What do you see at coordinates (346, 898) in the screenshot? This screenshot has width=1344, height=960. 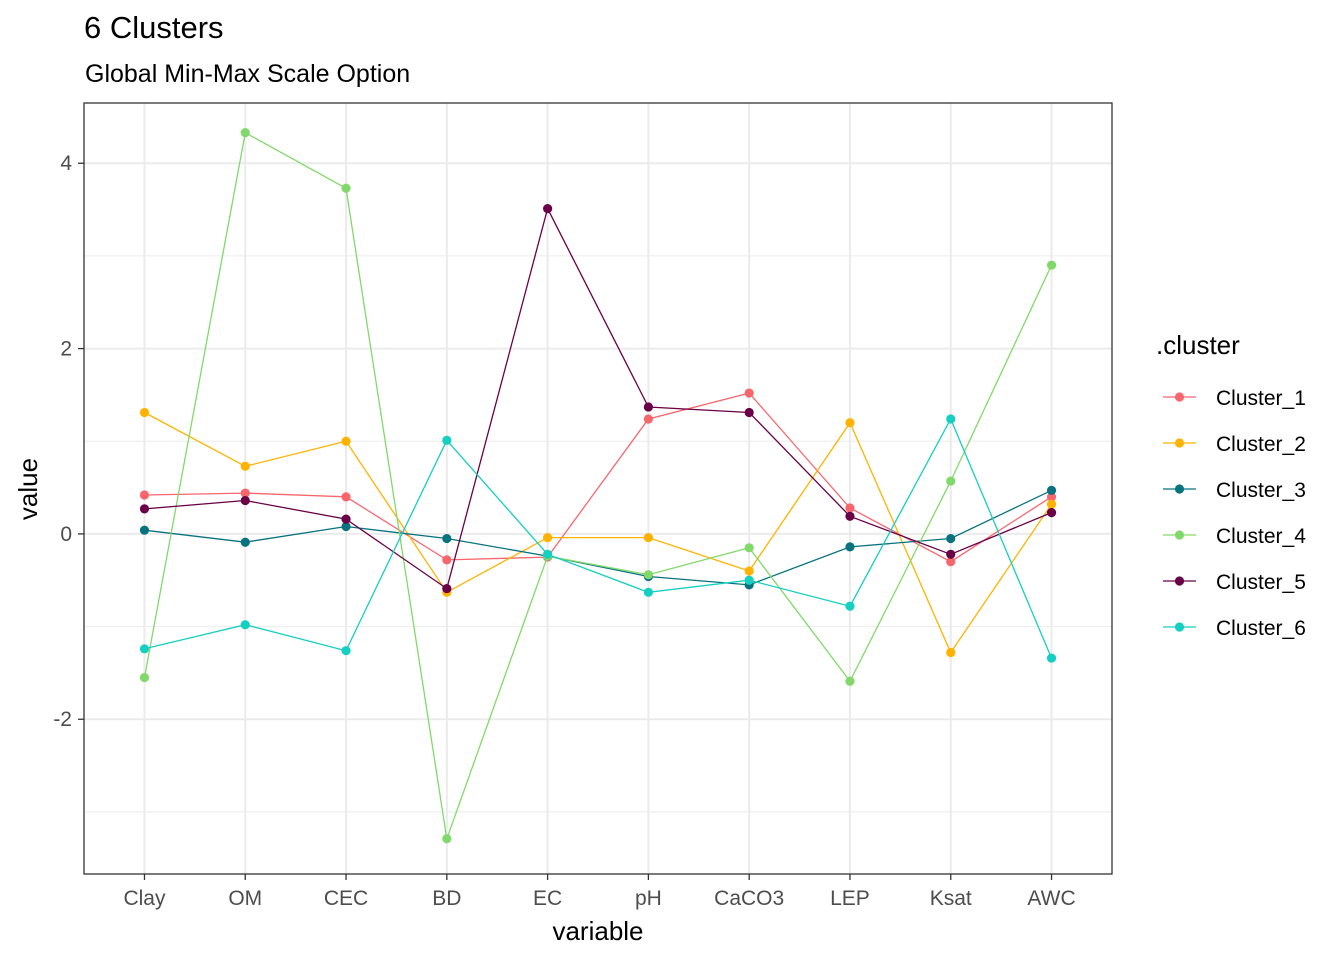 I see `x-tick-label: CEC` at bounding box center [346, 898].